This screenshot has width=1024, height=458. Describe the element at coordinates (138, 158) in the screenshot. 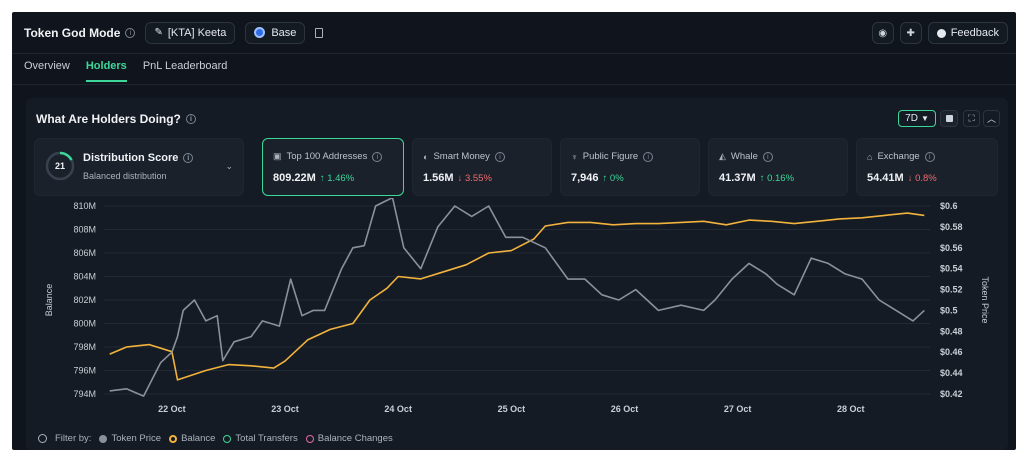

I see `score-title: Distribution Score i` at that location.